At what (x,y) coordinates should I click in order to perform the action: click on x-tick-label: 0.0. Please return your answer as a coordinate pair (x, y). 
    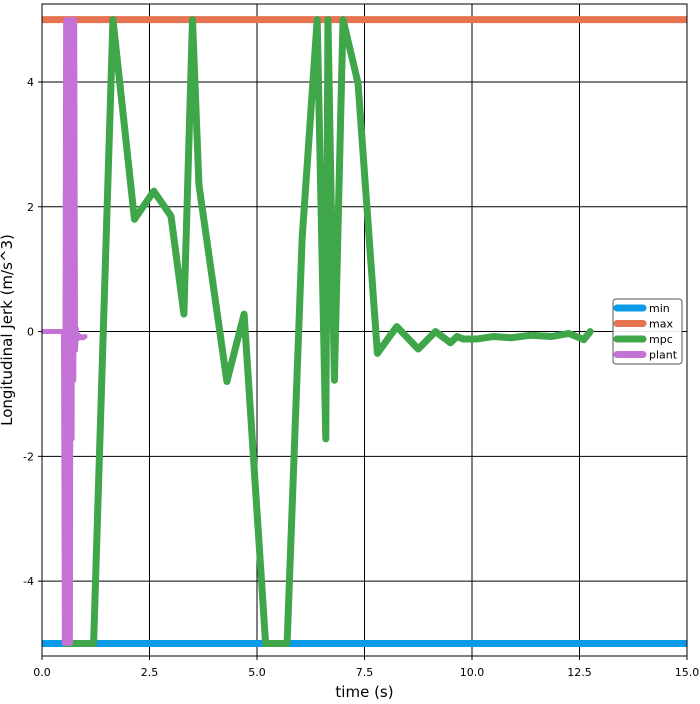
    Looking at the image, I should click on (42, 672).